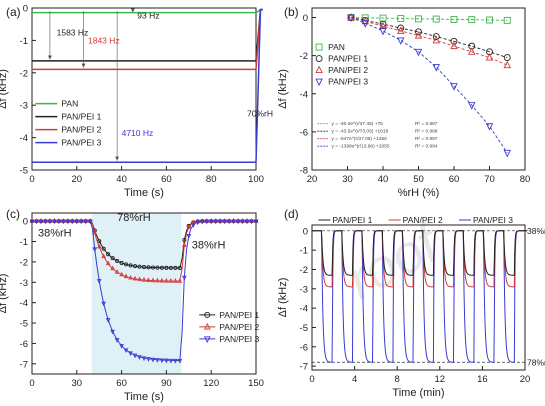 The width and height of the screenshot is (545, 406). Describe the element at coordinates (489, 179) in the screenshot. I see `x-tick-label: 70` at that location.